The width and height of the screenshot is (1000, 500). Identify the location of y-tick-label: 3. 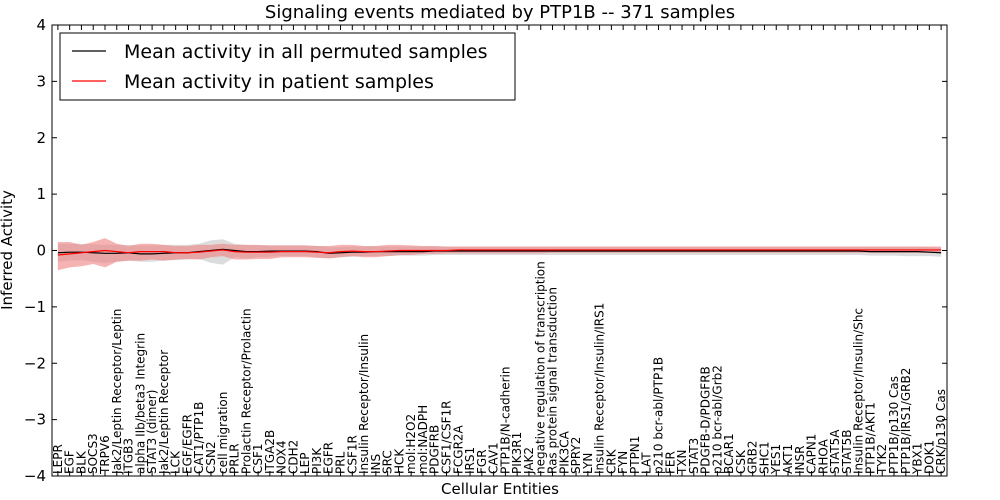
(41, 81).